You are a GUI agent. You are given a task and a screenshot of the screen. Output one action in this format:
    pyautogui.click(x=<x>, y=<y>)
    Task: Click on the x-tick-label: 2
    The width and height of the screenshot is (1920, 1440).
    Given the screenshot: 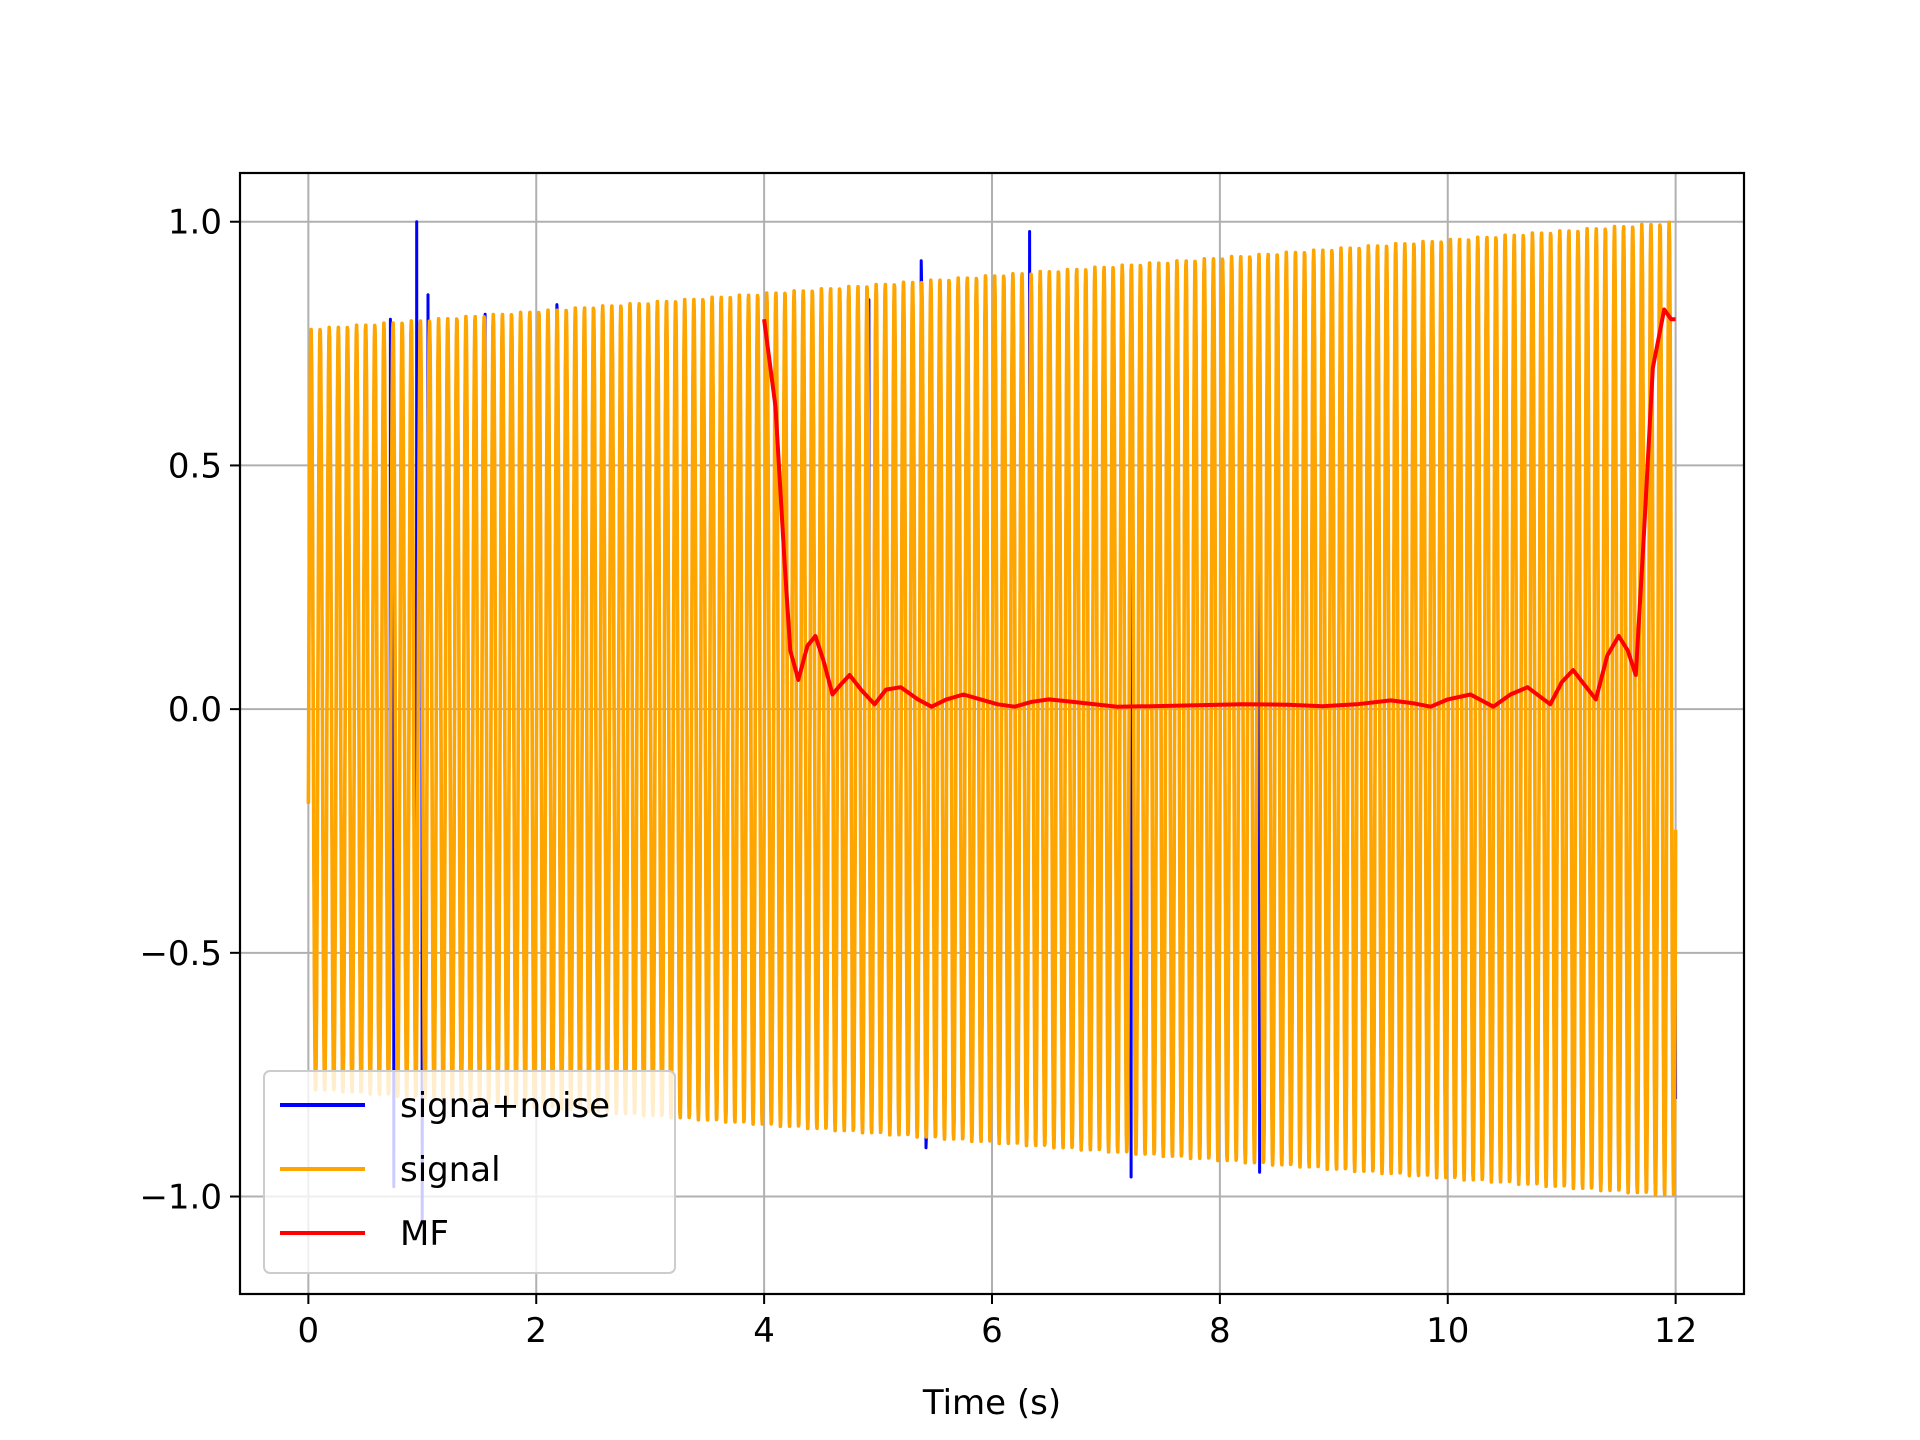 What is the action you would take?
    pyautogui.click(x=536, y=1331)
    